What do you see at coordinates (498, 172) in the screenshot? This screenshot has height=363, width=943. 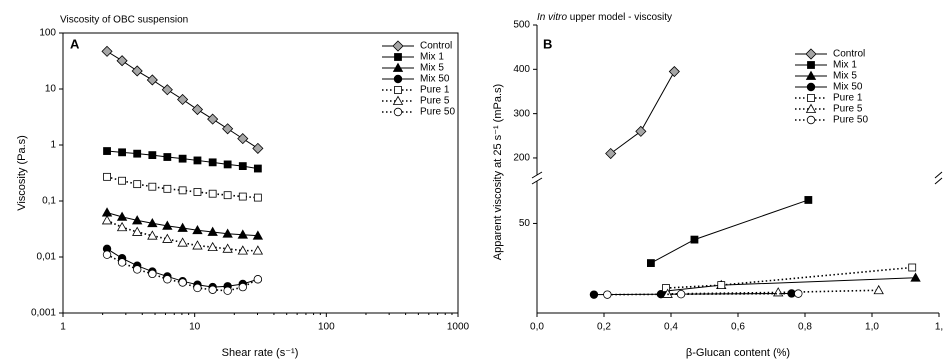 I see `y-axis-label: Apparent viscosity at 25 s⁻¹ (mPa.s)` at bounding box center [498, 172].